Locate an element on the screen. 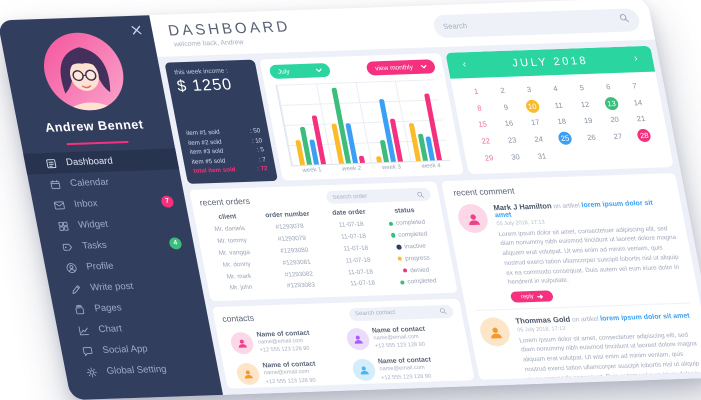 This screenshot has width=701, height=400. calendar-day: 19 is located at coordinates (588, 121).